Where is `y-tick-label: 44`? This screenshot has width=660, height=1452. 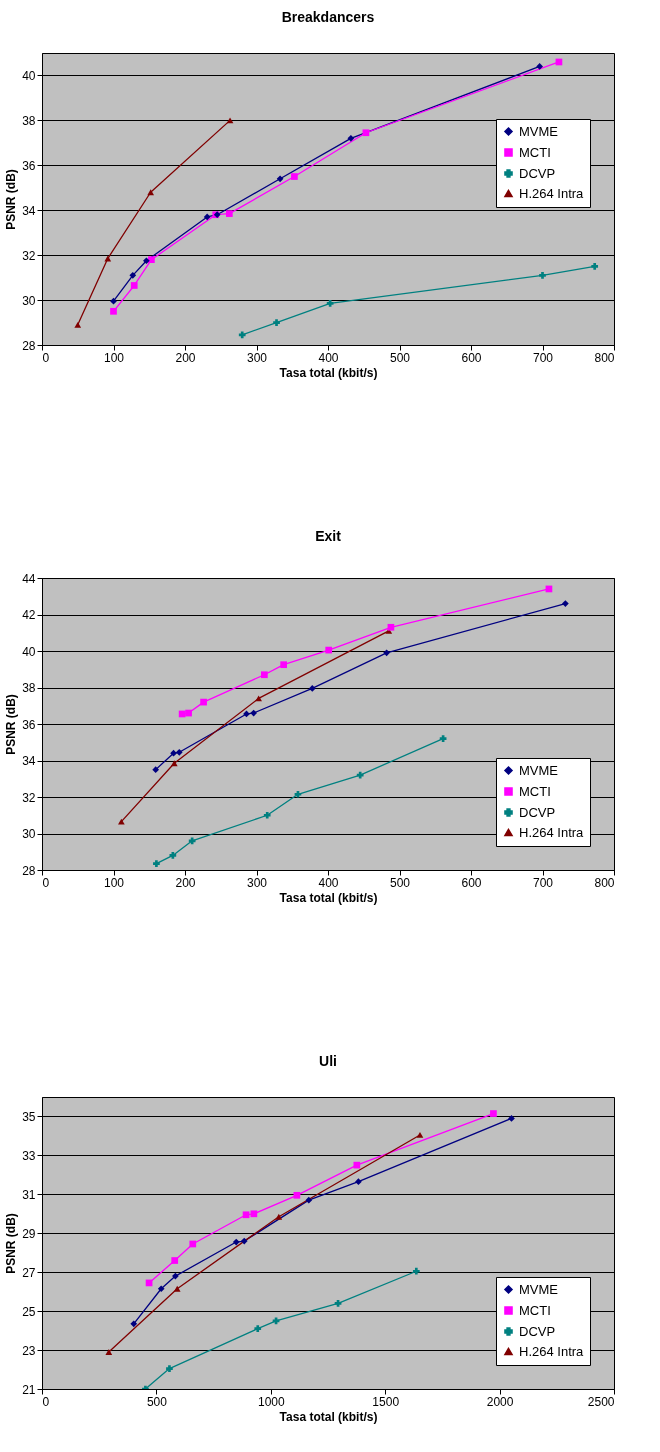
y-tick-label: 44 is located at coordinates (29, 578).